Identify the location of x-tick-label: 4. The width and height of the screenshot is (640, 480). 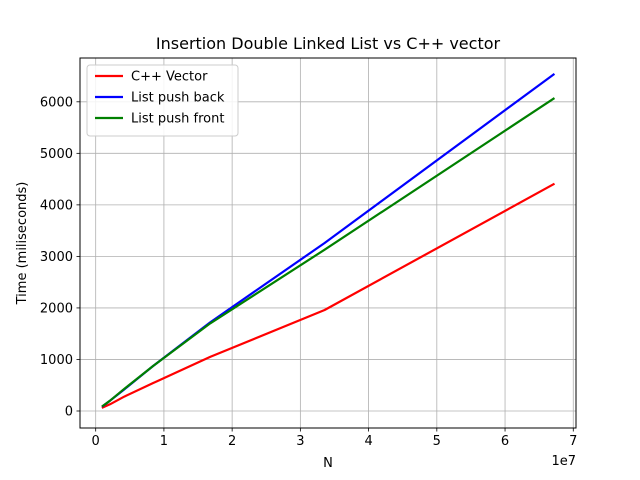
(368, 441).